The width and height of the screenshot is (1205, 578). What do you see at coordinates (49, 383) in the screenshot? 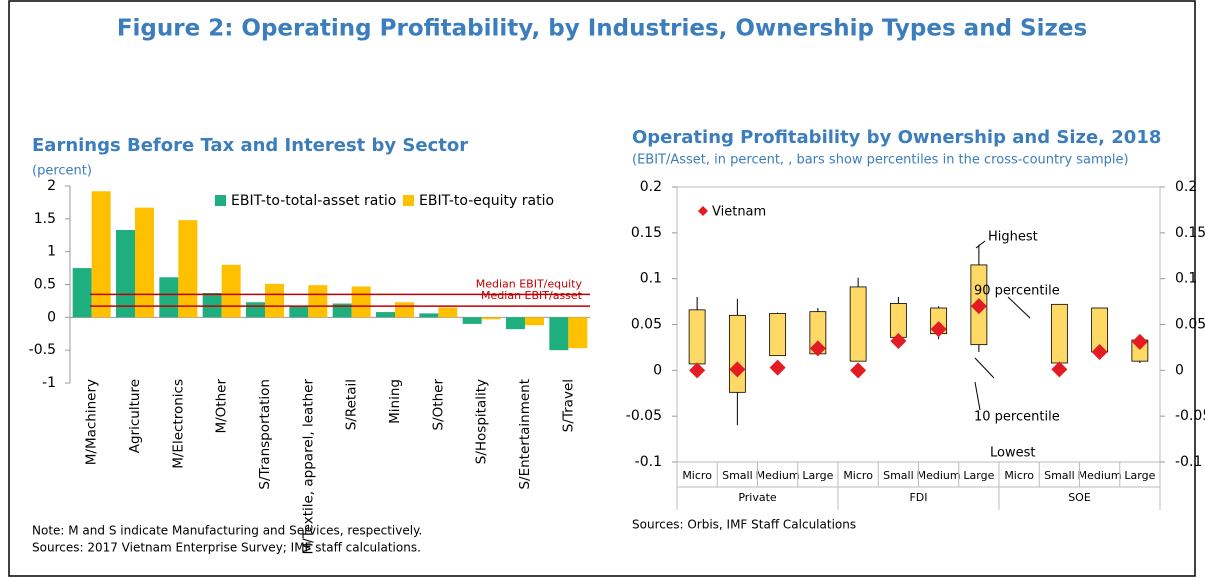
I see `y-tick-label: -1` at bounding box center [49, 383].